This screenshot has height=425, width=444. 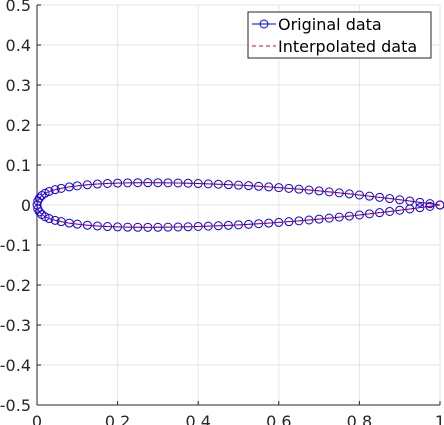 I want to click on data-series, so click(x=238, y=205).